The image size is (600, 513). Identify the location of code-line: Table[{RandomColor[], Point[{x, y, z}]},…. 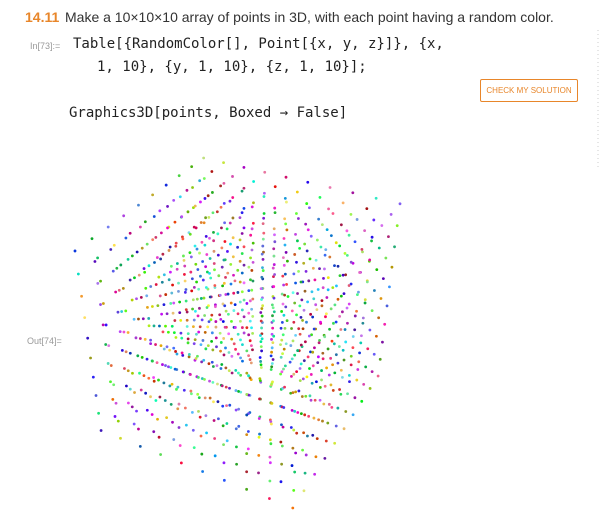
(258, 44).